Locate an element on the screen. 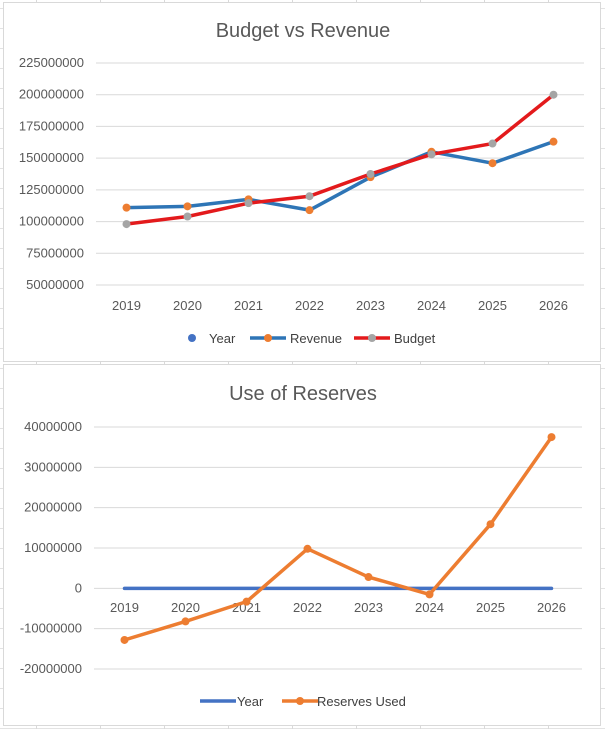 The image size is (605, 729). y-tick-label: 20000000 is located at coordinates (53, 507).